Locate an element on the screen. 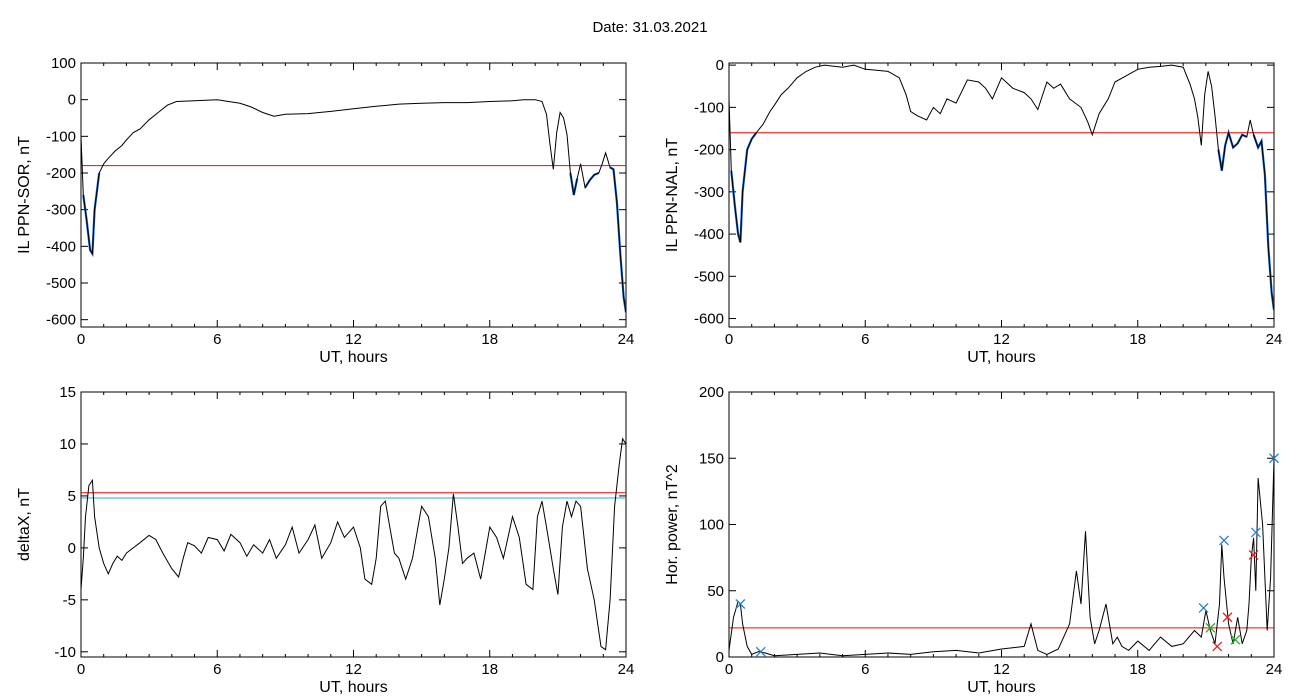 The height and width of the screenshot is (700, 1300). y-axis-label: IL PPN-SOR, nT is located at coordinates (24, 195).